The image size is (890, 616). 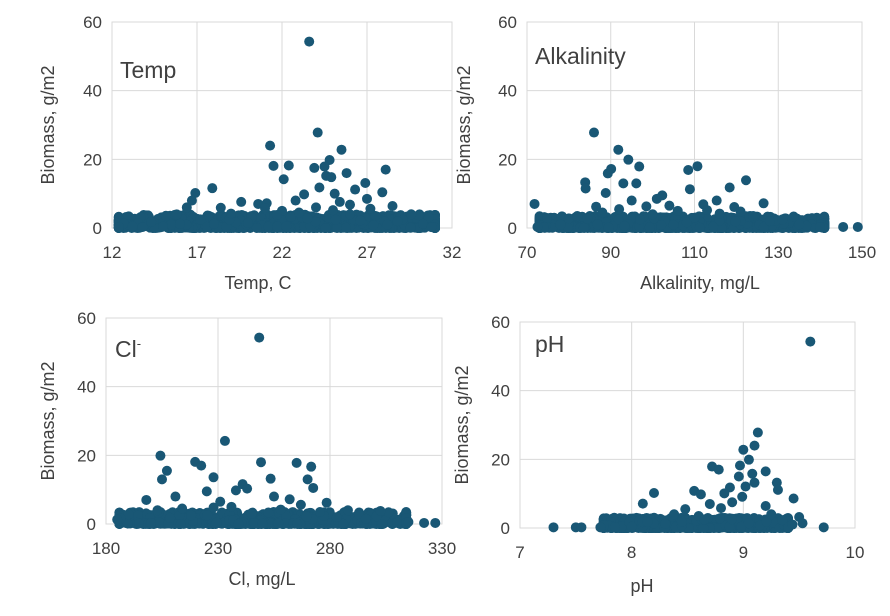 What do you see at coordinates (197, 252) in the screenshot?
I see `temp-x-tick-label: 17` at bounding box center [197, 252].